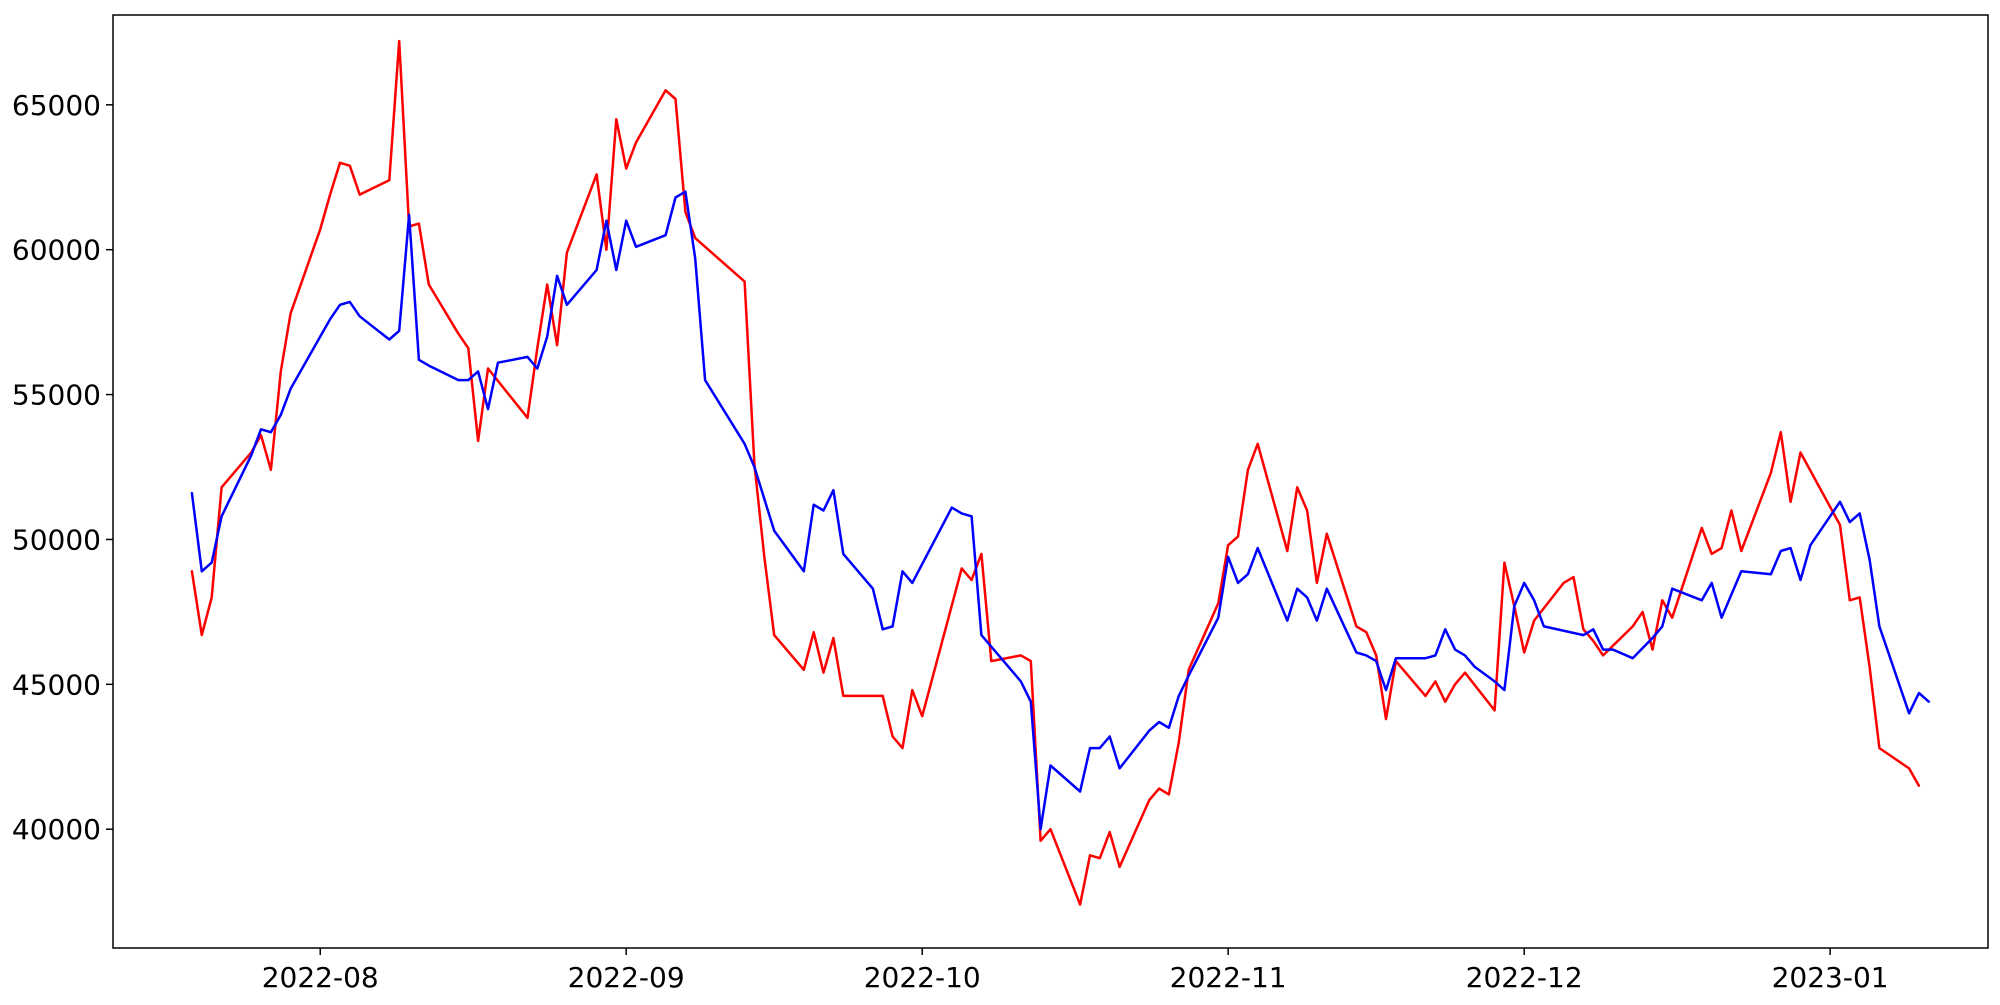  What do you see at coordinates (56, 395) in the screenshot?
I see `y-tick-label: 55000` at bounding box center [56, 395].